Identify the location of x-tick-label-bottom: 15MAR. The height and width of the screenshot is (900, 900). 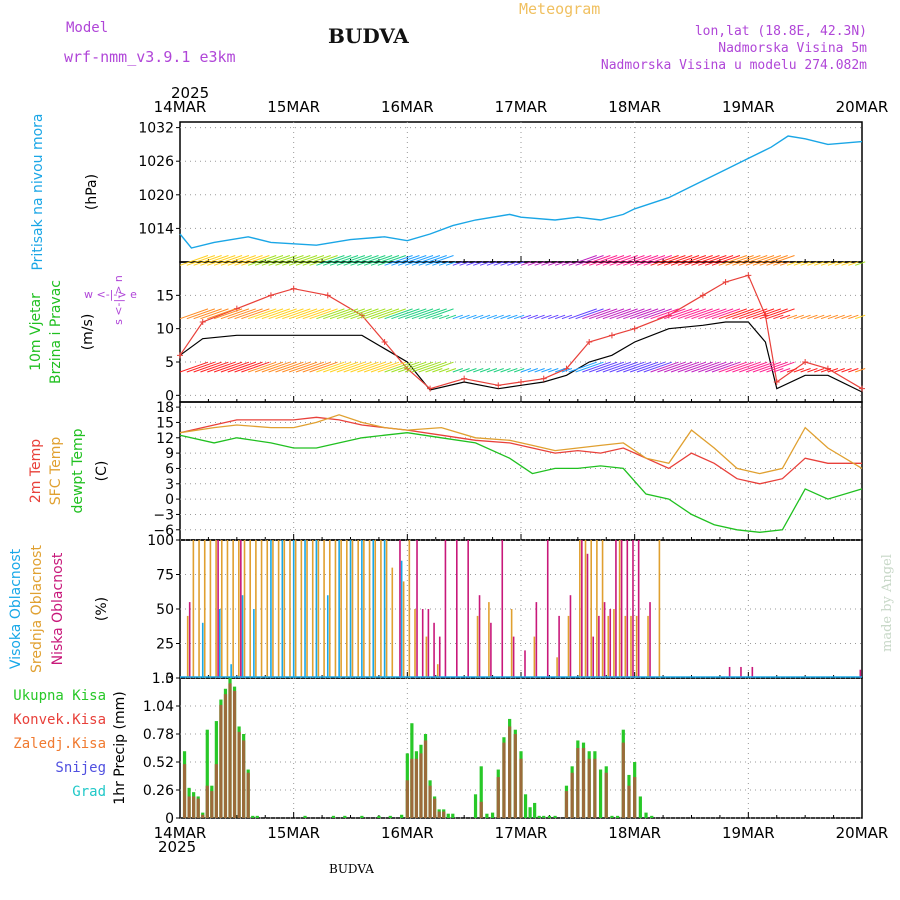
(293, 833).